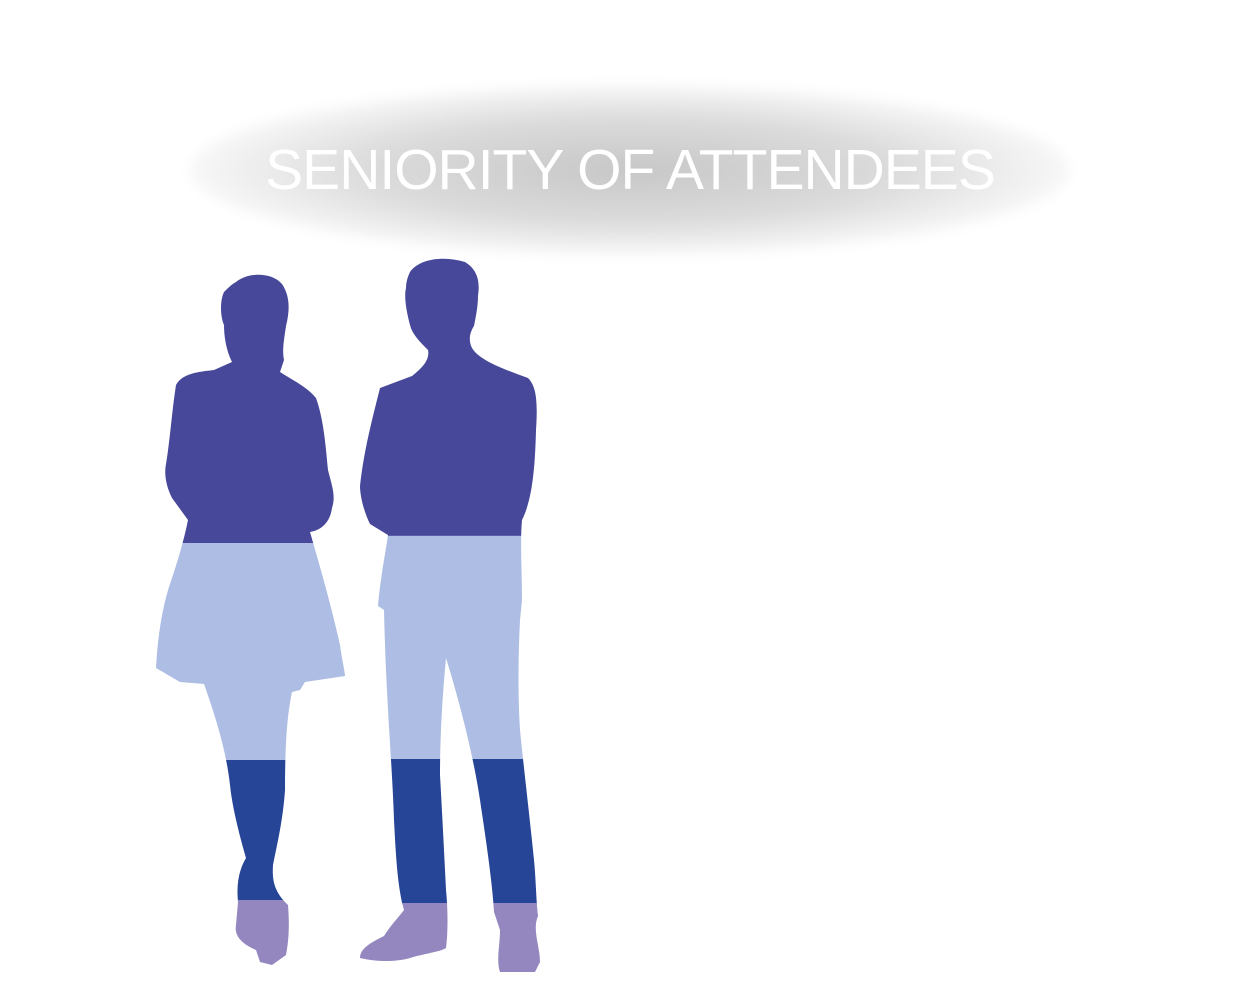 This screenshot has width=1260, height=1002. I want to click on man-silhouette, so click(450, 615).